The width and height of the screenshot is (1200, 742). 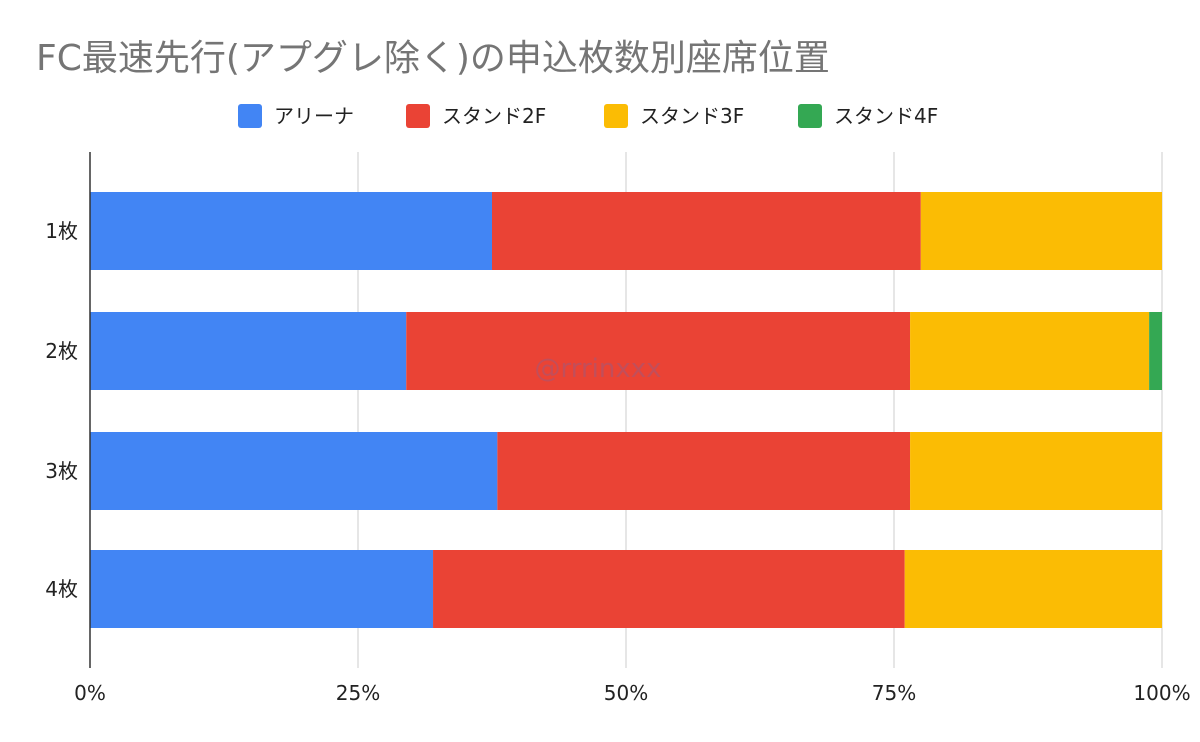 I want to click on legend-item: スタンド4F, so click(x=868, y=116).